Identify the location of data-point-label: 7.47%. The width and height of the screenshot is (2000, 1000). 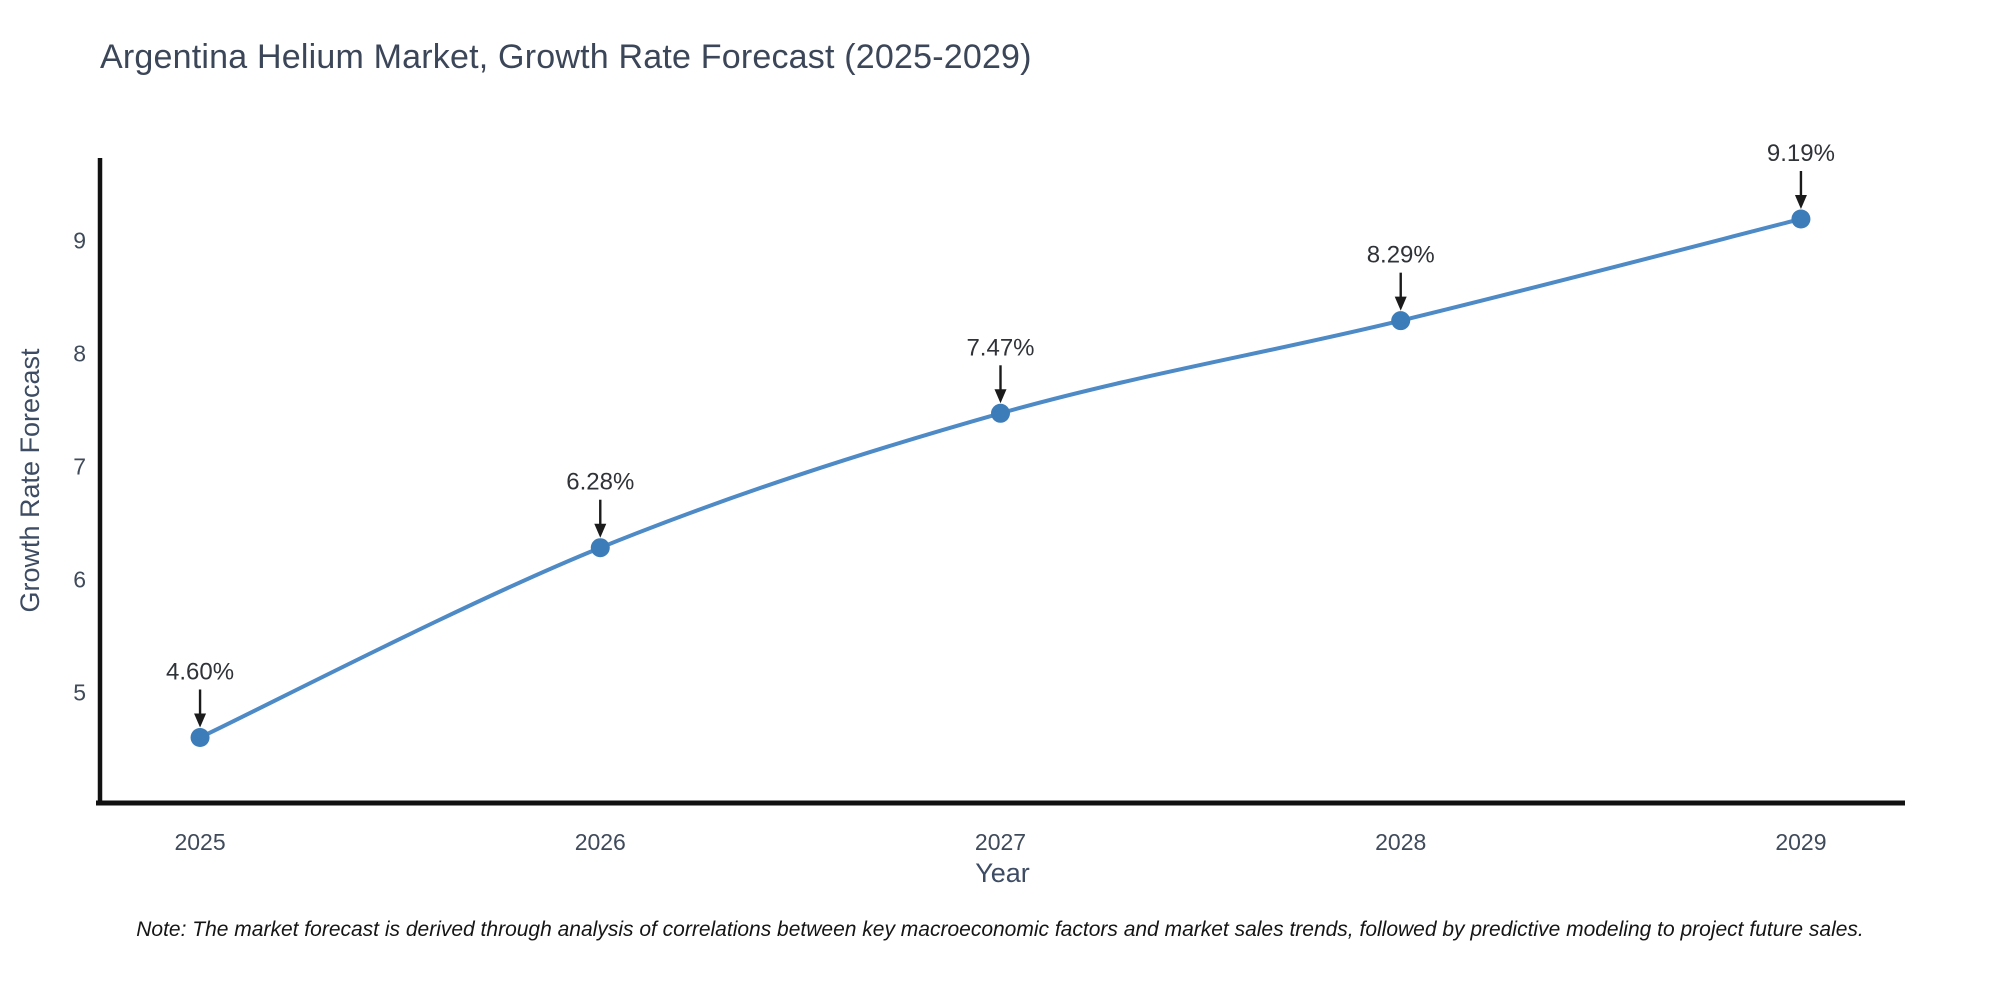
(1000, 347).